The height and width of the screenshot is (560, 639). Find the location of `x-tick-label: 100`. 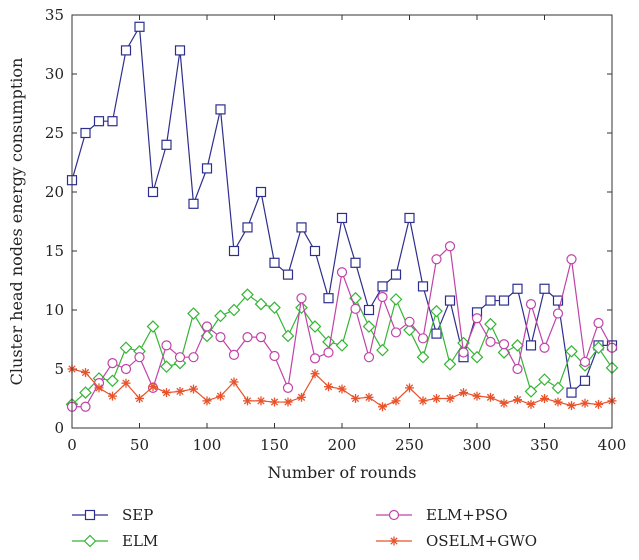

x-tick-label: 100 is located at coordinates (207, 445).